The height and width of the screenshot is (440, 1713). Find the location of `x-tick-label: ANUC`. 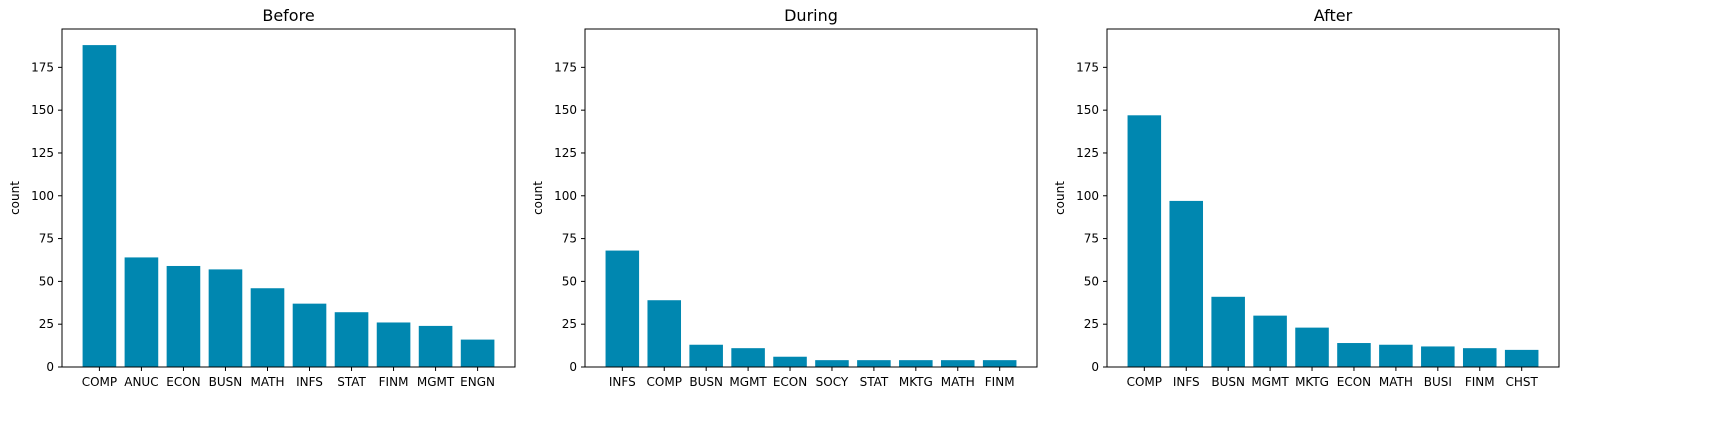

x-tick-label: ANUC is located at coordinates (141, 382).